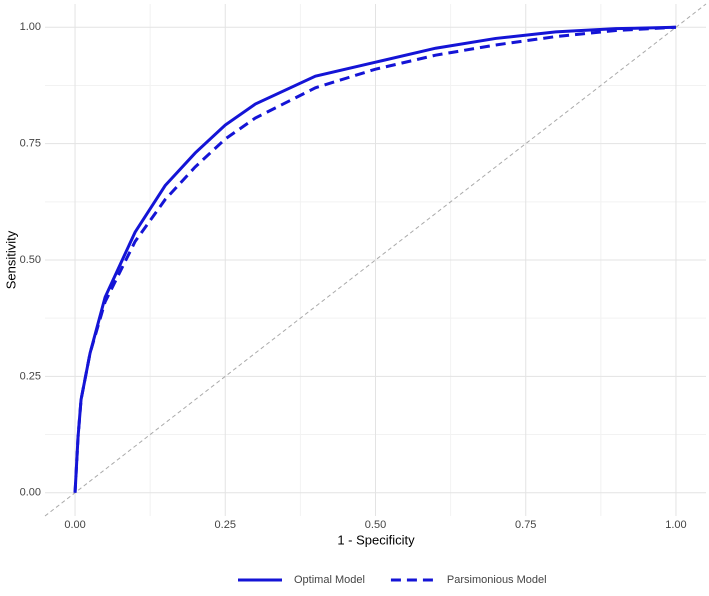  Describe the element at coordinates (497, 580) in the screenshot. I see `legend-label: Parsimonious Model` at that location.